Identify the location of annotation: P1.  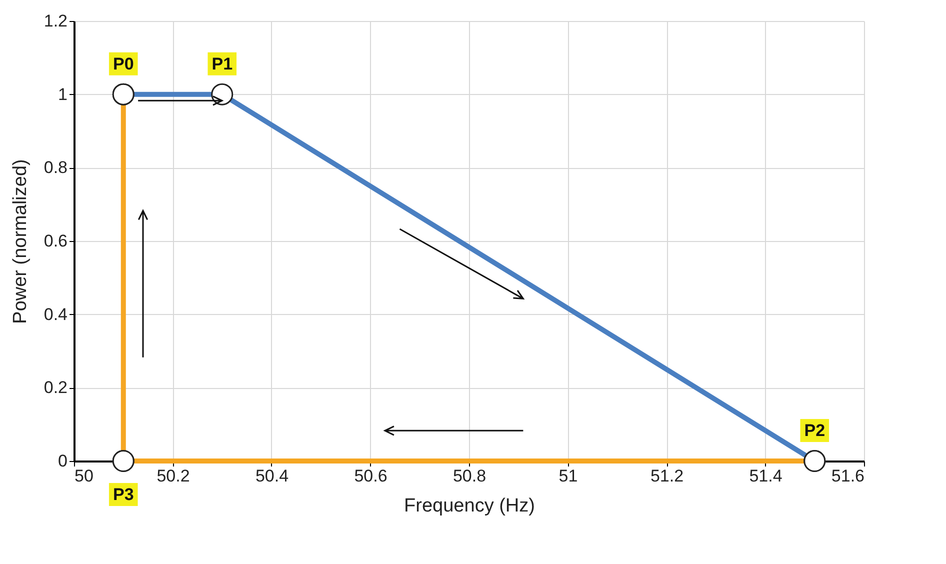
(222, 64).